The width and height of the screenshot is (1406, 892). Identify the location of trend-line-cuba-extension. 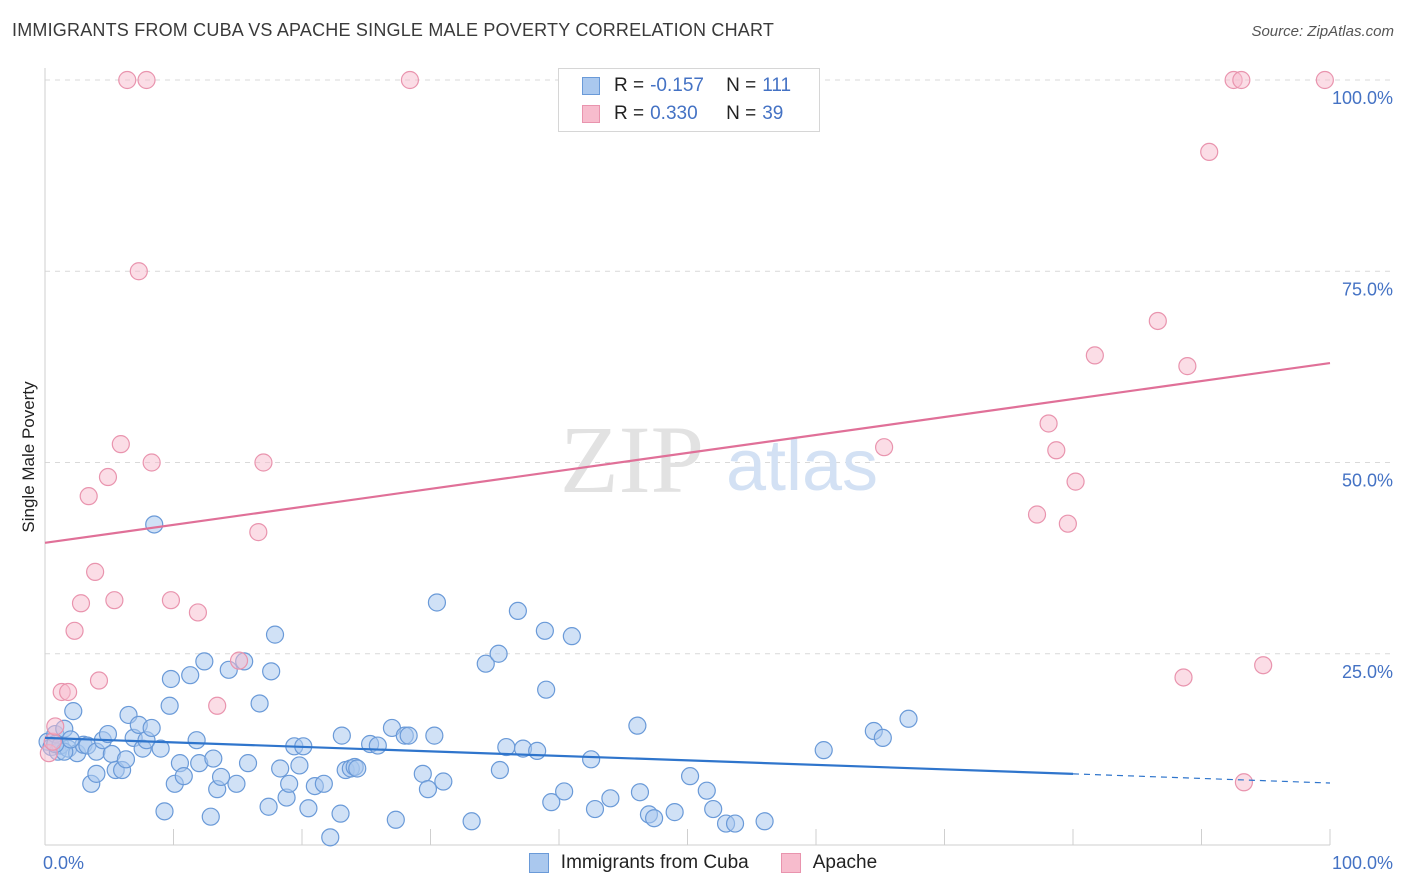
(1201, 778).